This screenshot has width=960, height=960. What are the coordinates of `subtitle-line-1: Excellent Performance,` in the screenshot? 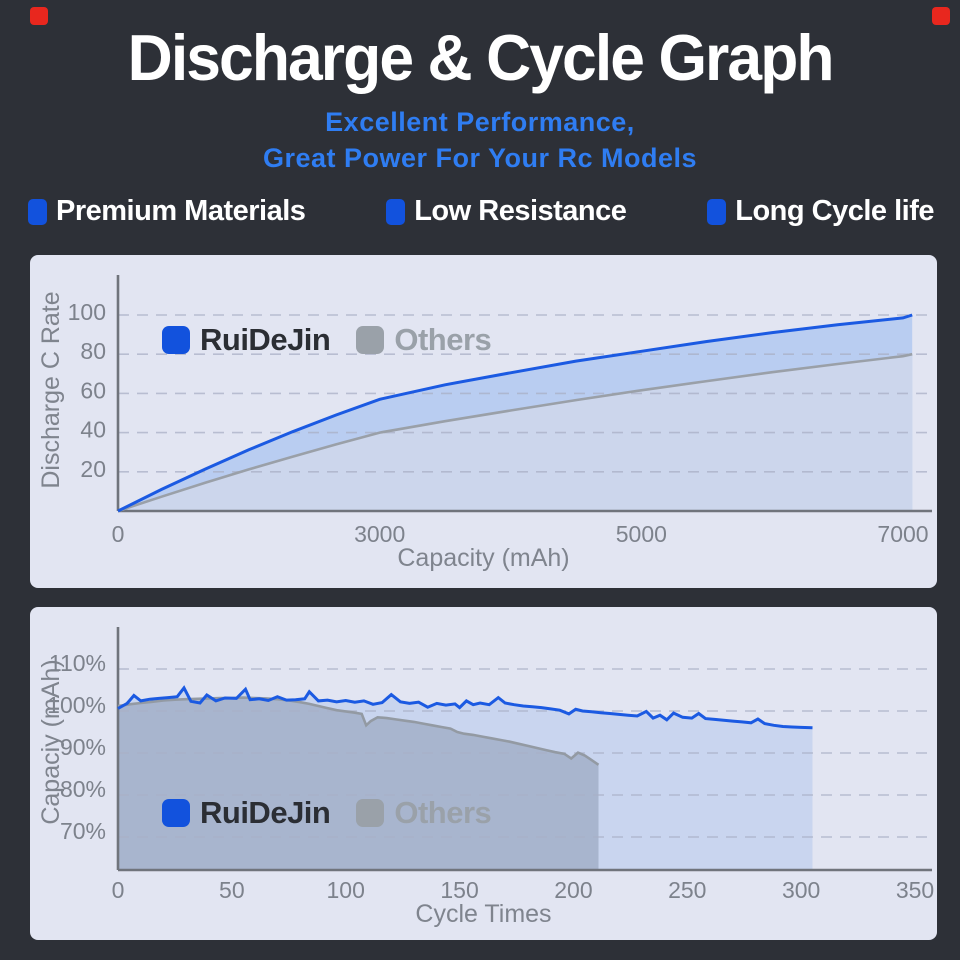 It's located at (480, 122).